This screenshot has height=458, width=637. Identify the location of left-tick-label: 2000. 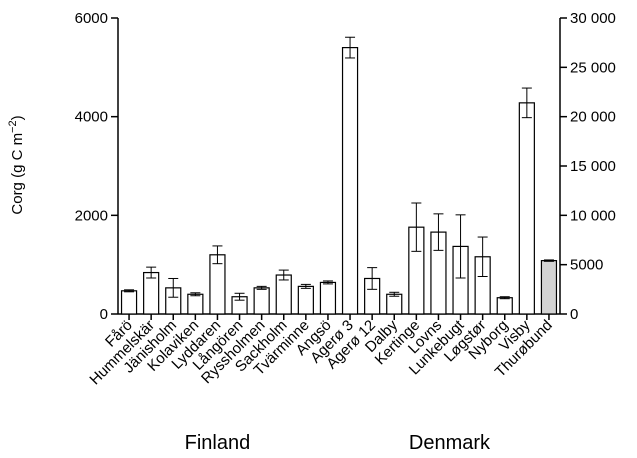
(91, 215).